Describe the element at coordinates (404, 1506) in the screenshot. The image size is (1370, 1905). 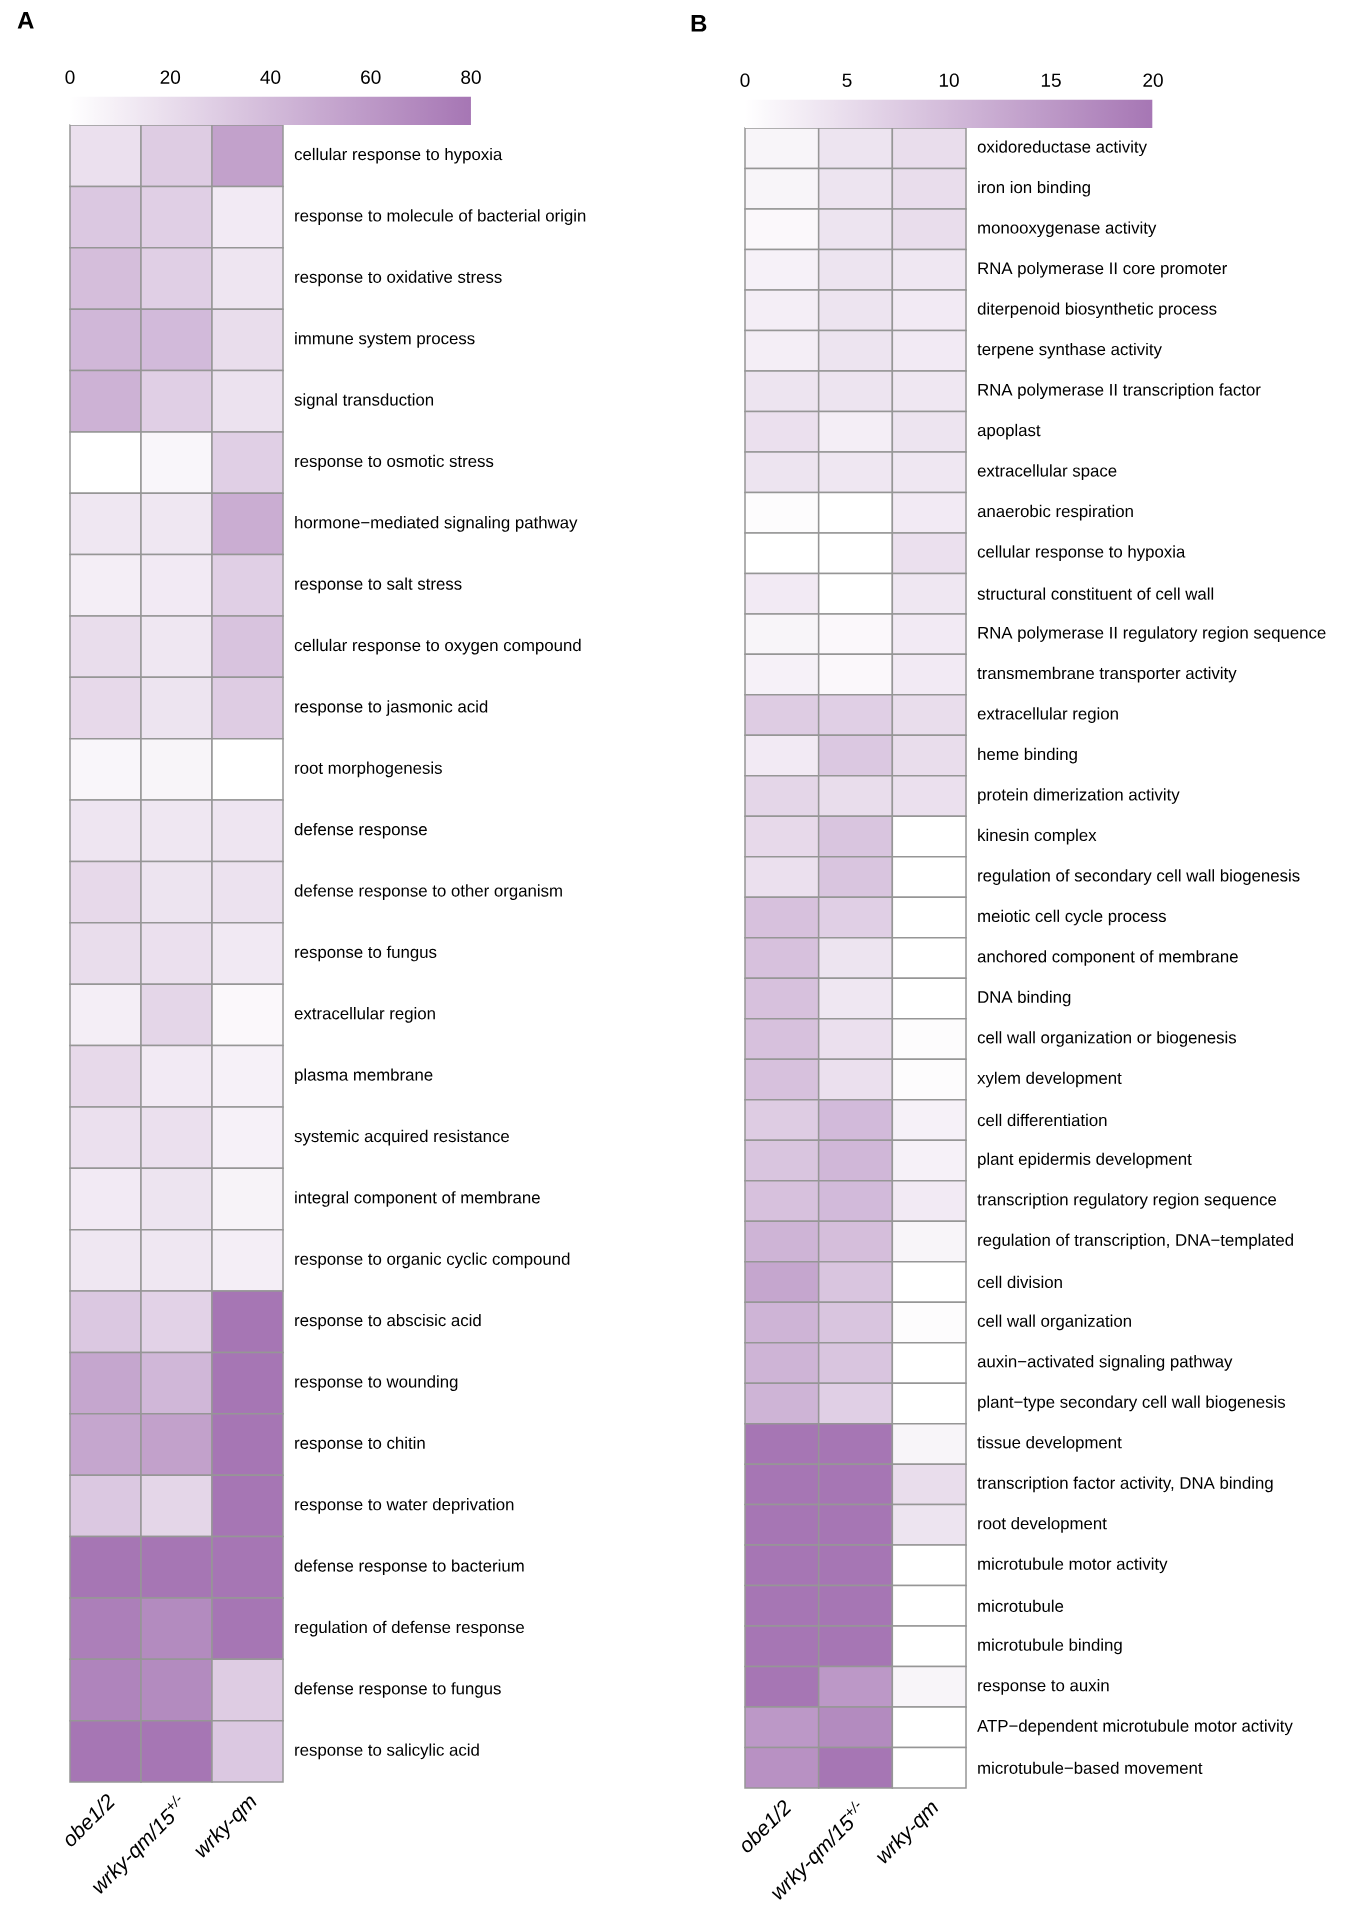
I see `y-tick-label: response to water deprivation` at that location.